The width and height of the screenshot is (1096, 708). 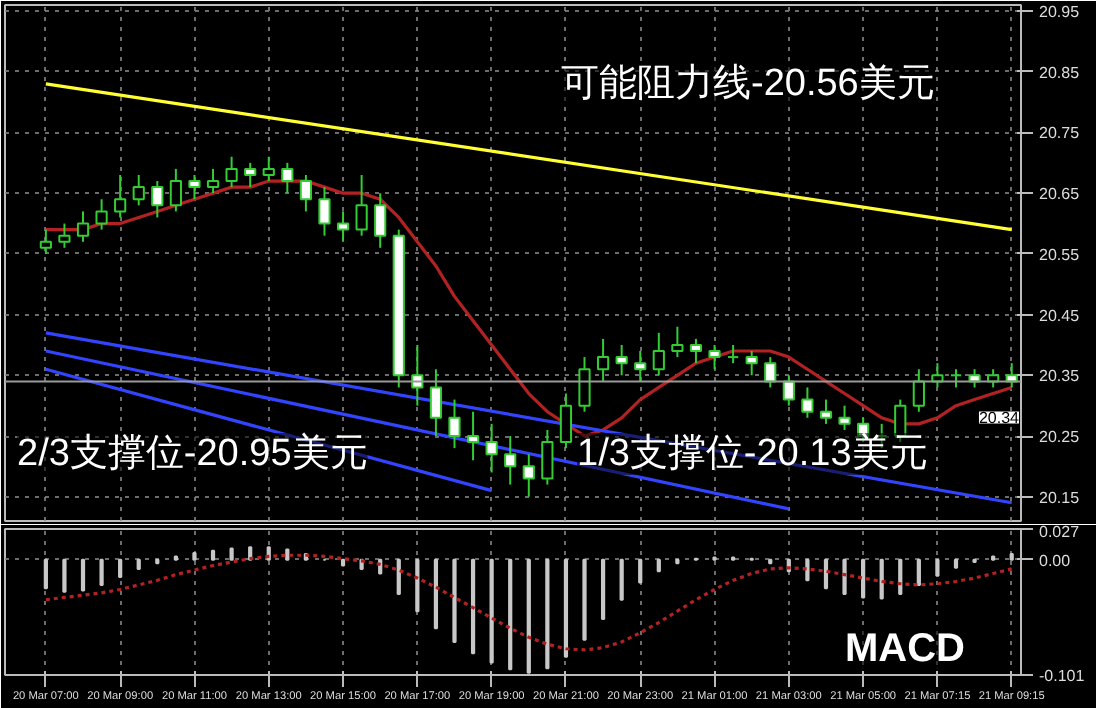 What do you see at coordinates (1055, 560) in the screenshot?
I see `y-tick-label: 0.00` at bounding box center [1055, 560].